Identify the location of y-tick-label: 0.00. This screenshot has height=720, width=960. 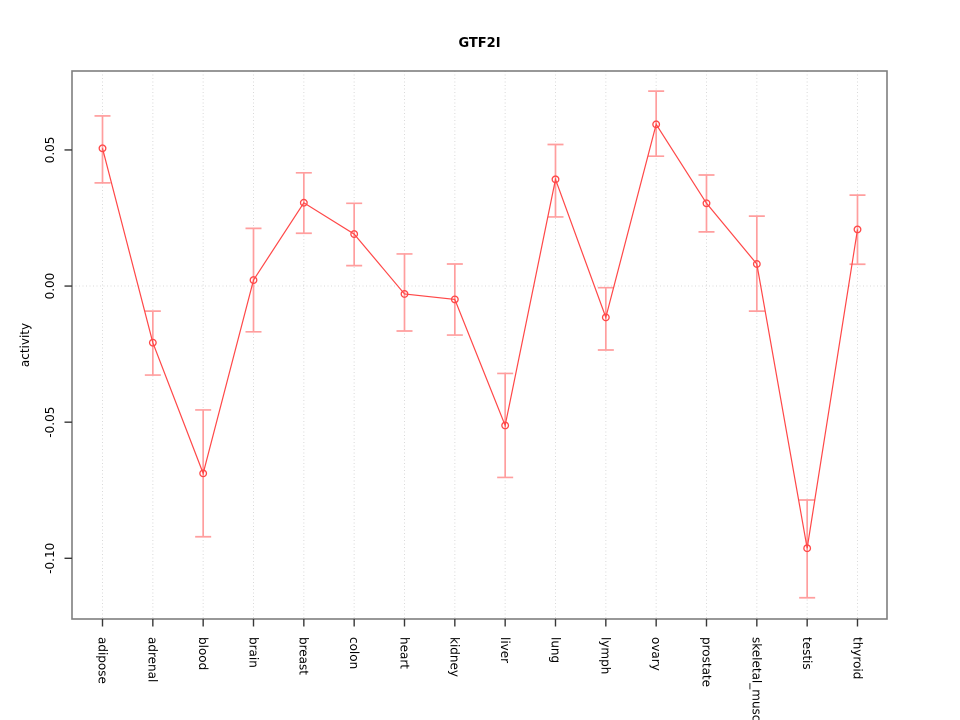
(50, 286).